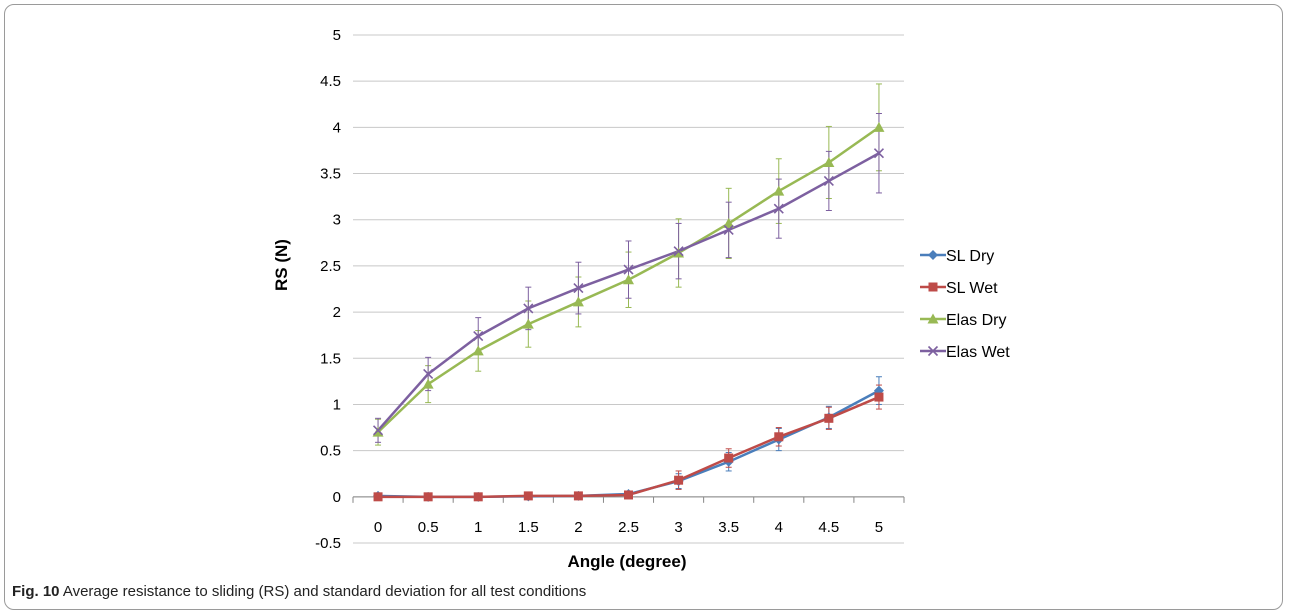 The width and height of the screenshot is (1289, 614). I want to click on y-tick-label: -0.5, so click(328, 543).